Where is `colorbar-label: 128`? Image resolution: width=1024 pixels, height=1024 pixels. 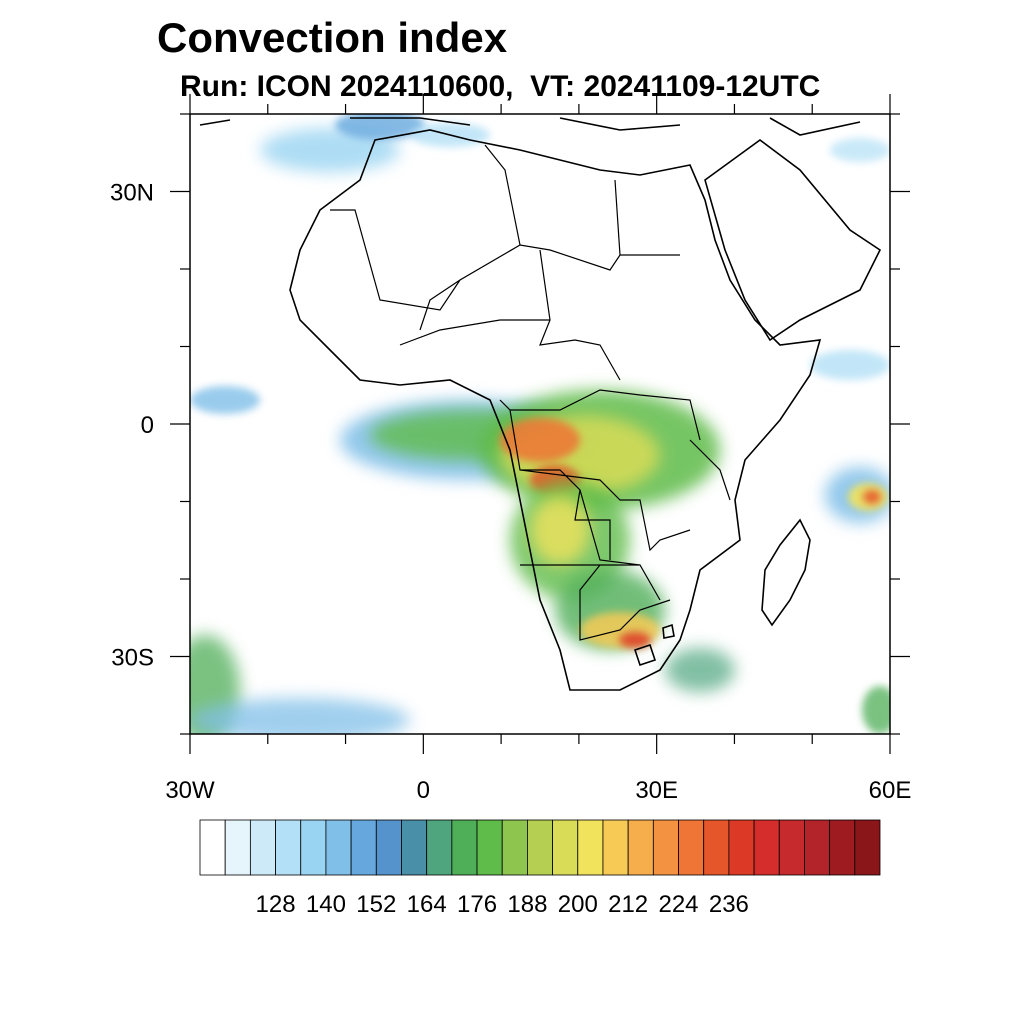
colorbar-label: 128 is located at coordinates (276, 904).